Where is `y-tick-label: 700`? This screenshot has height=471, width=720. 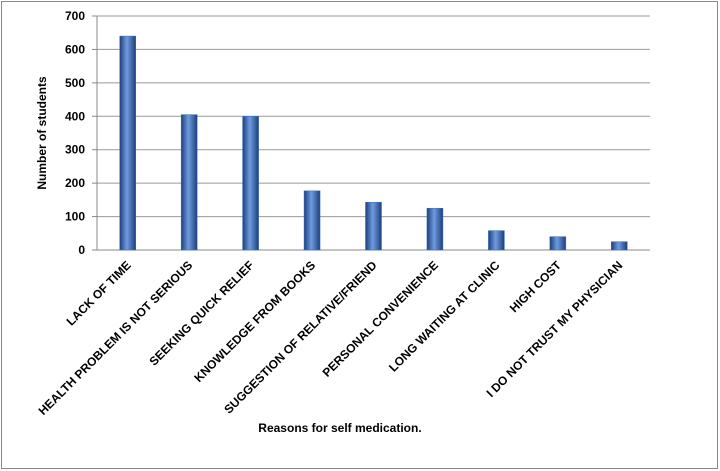 y-tick-label: 700 is located at coordinates (75, 16).